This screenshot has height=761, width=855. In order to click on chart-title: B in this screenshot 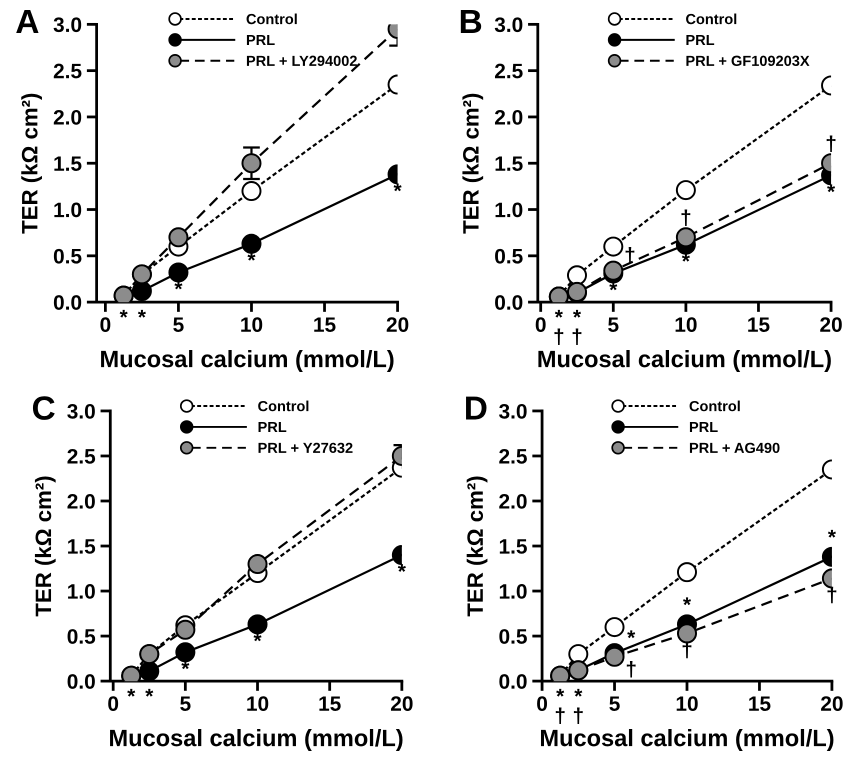, I will do `click(471, 21)`.